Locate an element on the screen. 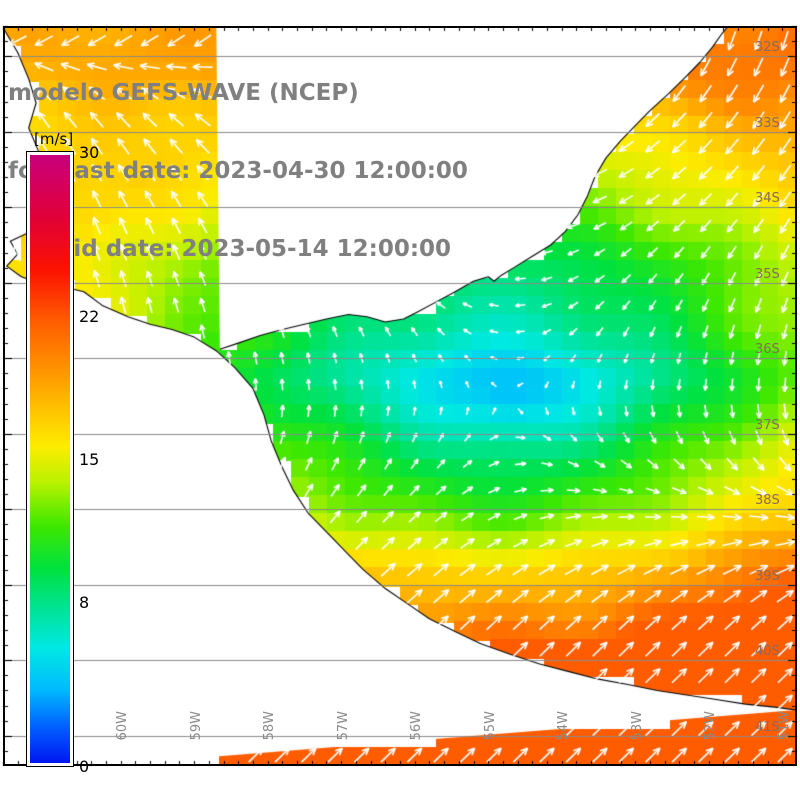  latitude-label-35S: 35S is located at coordinates (767, 274).